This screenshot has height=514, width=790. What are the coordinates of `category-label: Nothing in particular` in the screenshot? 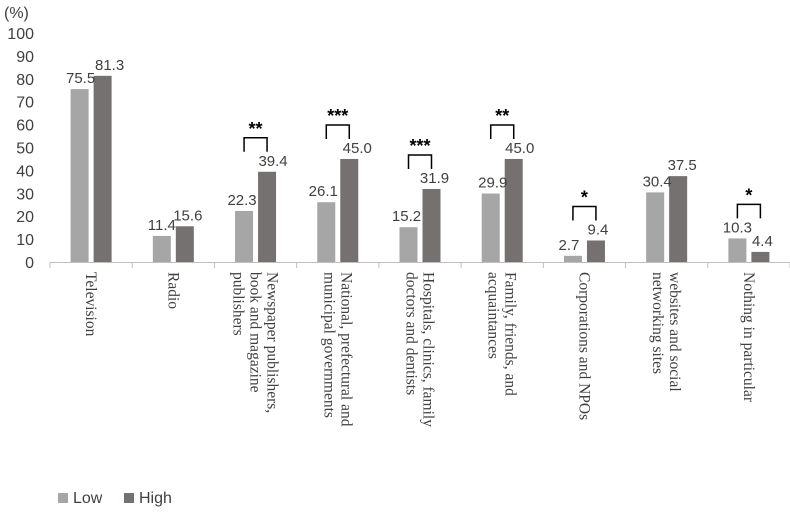 It's located at (748, 337).